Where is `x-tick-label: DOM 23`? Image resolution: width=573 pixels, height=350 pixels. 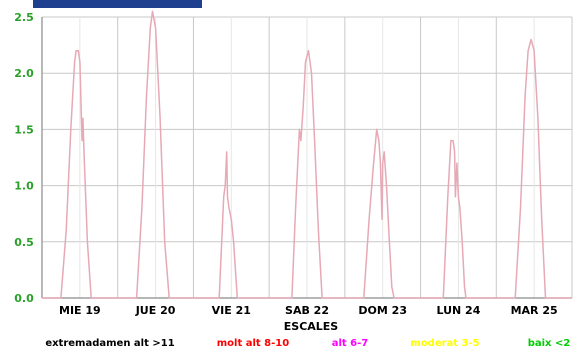
x-tick-label: DOM 23 is located at coordinates (382, 310).